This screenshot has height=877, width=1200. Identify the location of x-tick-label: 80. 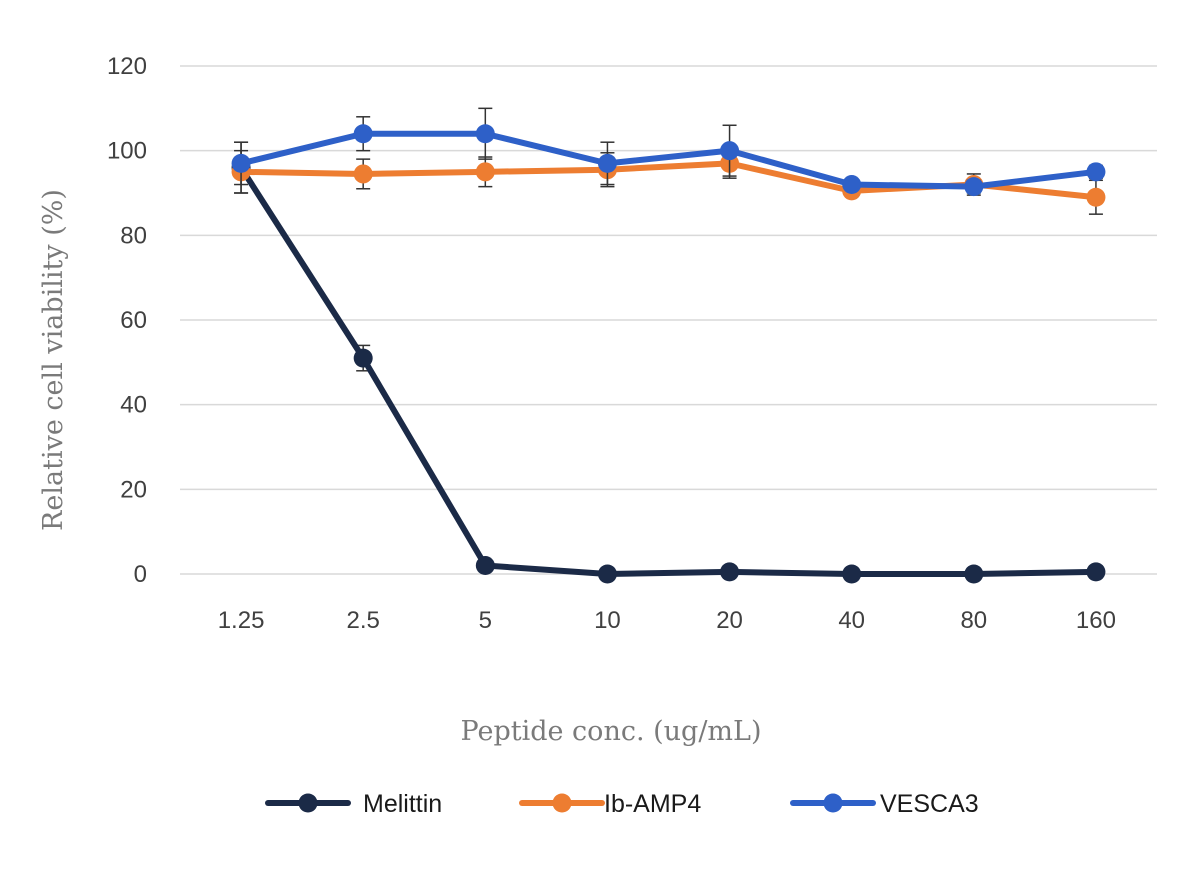
(973, 620).